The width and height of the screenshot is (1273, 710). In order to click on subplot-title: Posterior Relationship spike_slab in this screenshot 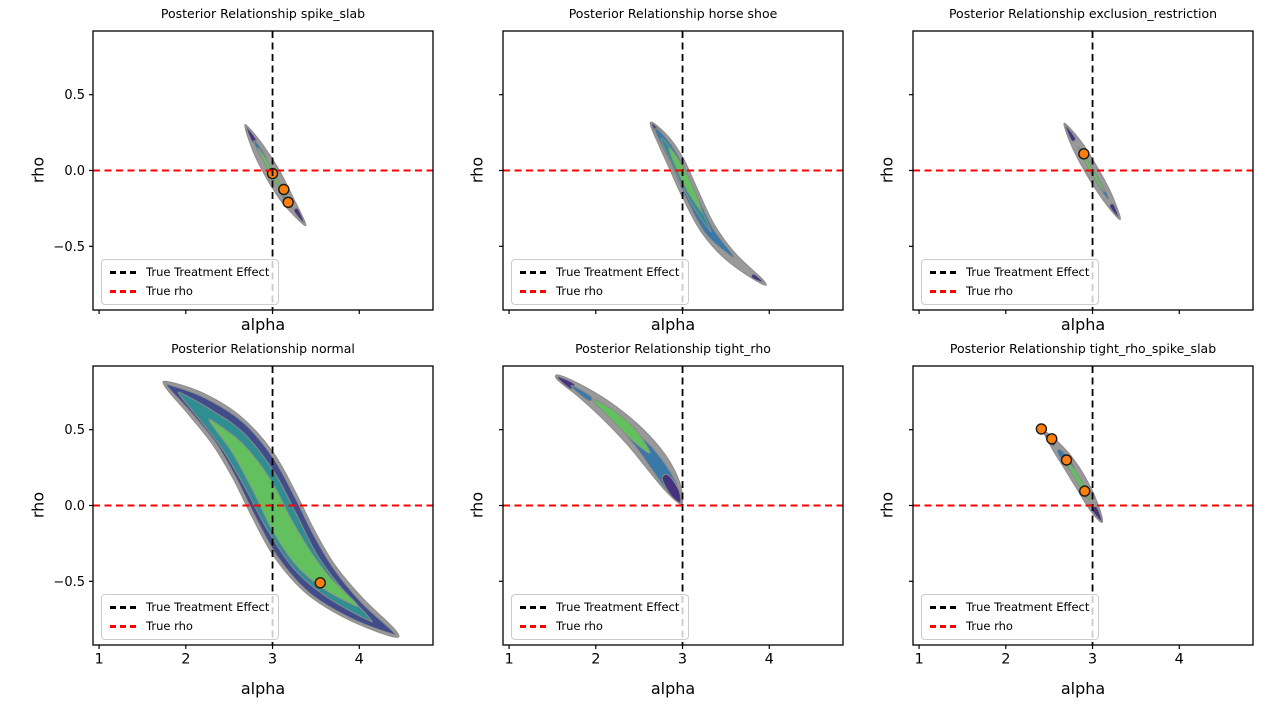, I will do `click(263, 13)`.